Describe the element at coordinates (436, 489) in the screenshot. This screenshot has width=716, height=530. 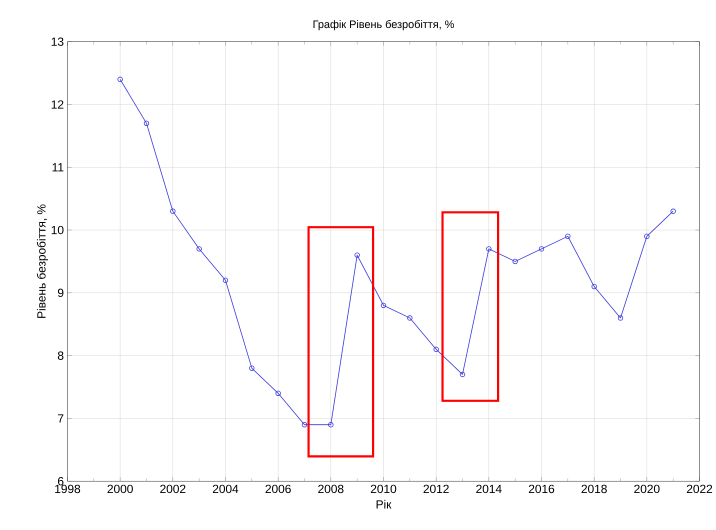
I see `x-tick-label: 2012` at that location.